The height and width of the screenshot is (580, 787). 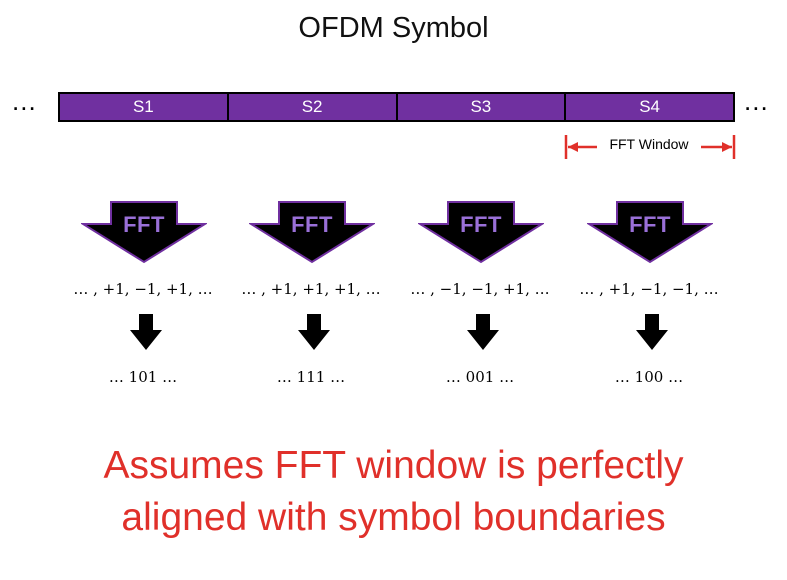 I want to click on diagram-title: OFDM Symbol, so click(x=393, y=28).